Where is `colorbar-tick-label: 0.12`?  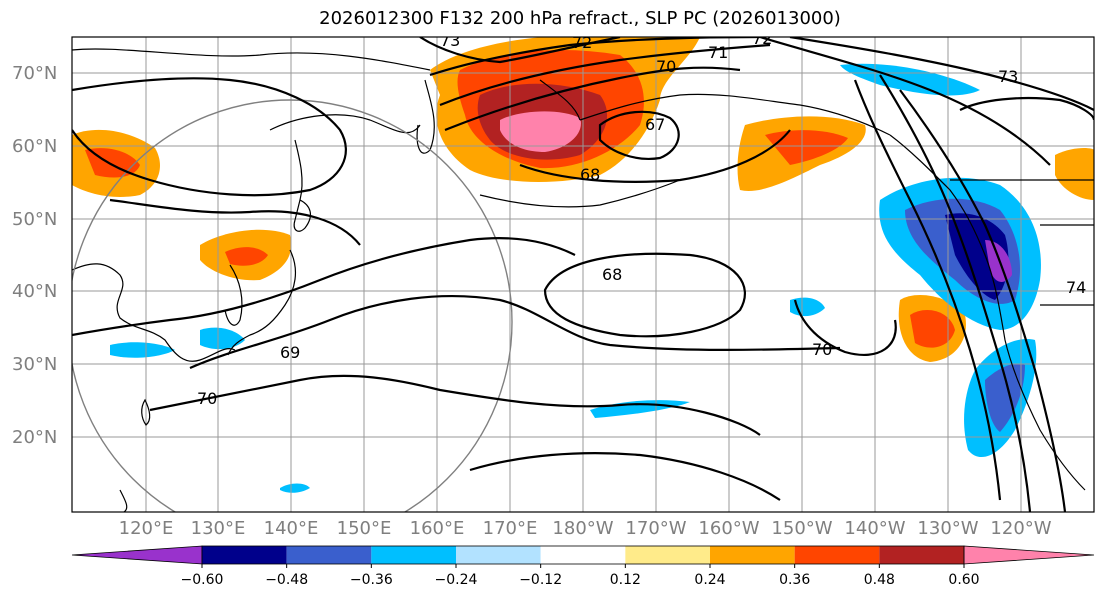
colorbar-tick-label: 0.12 is located at coordinates (625, 580).